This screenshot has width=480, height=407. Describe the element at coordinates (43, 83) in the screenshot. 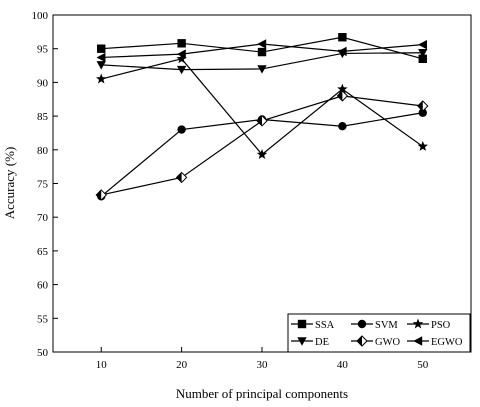

I see `y-tick-label: 90` at that location.